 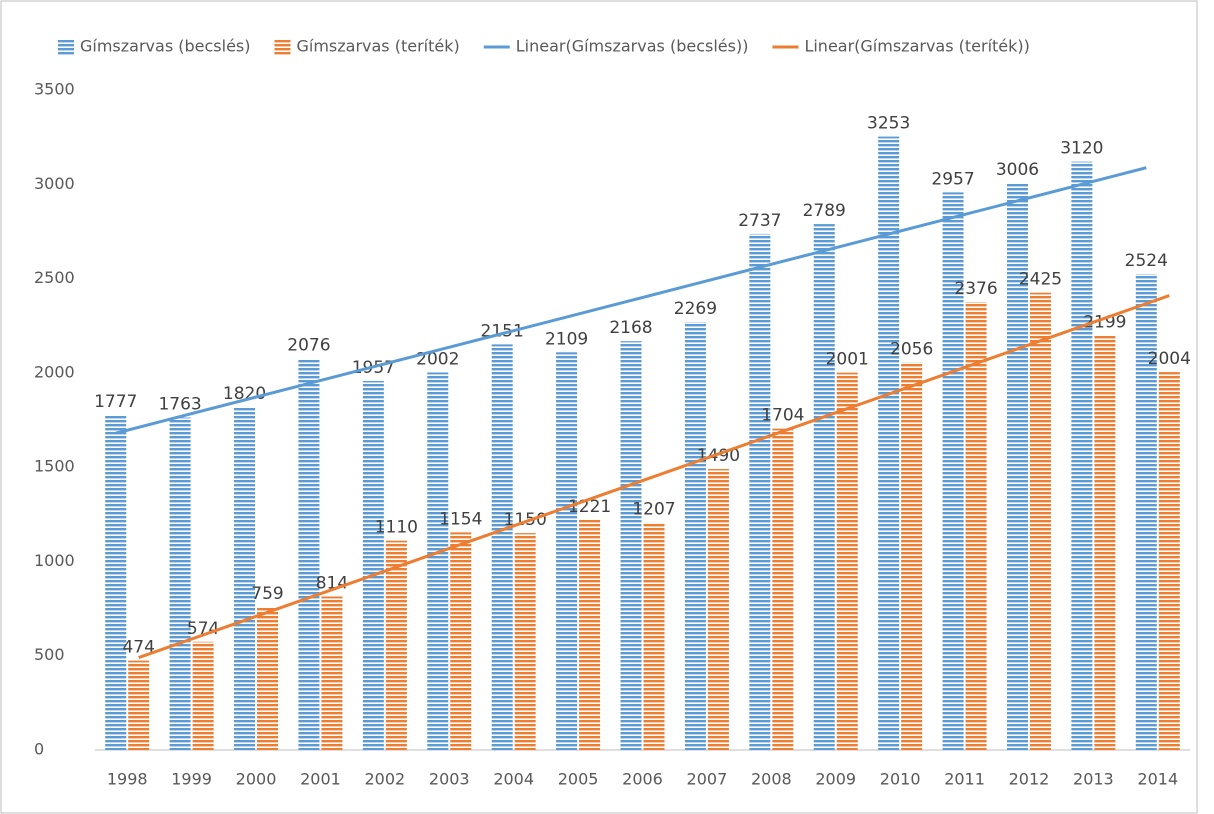 What do you see at coordinates (256, 779) in the screenshot?
I see `x-tick-label: 2000` at bounding box center [256, 779].